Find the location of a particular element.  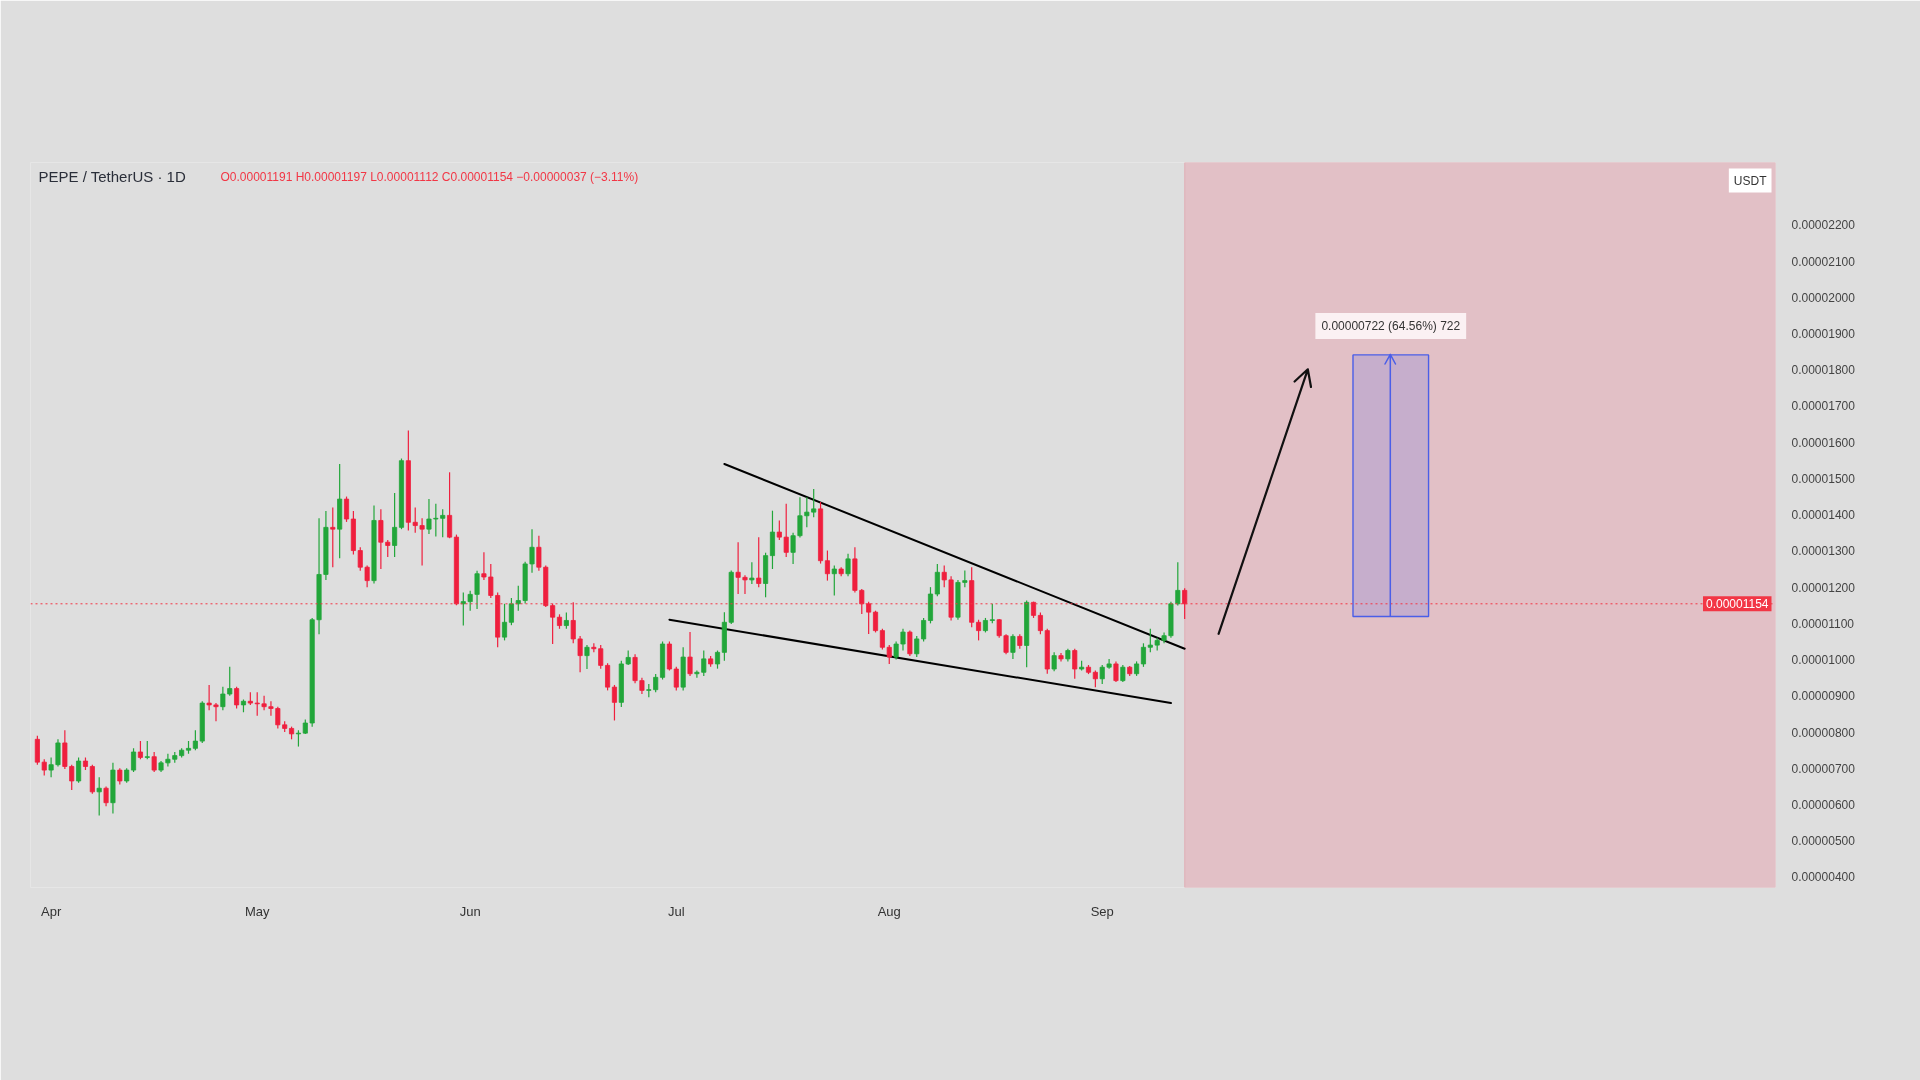

y-axis-title: USDT is located at coordinates (1750, 180).